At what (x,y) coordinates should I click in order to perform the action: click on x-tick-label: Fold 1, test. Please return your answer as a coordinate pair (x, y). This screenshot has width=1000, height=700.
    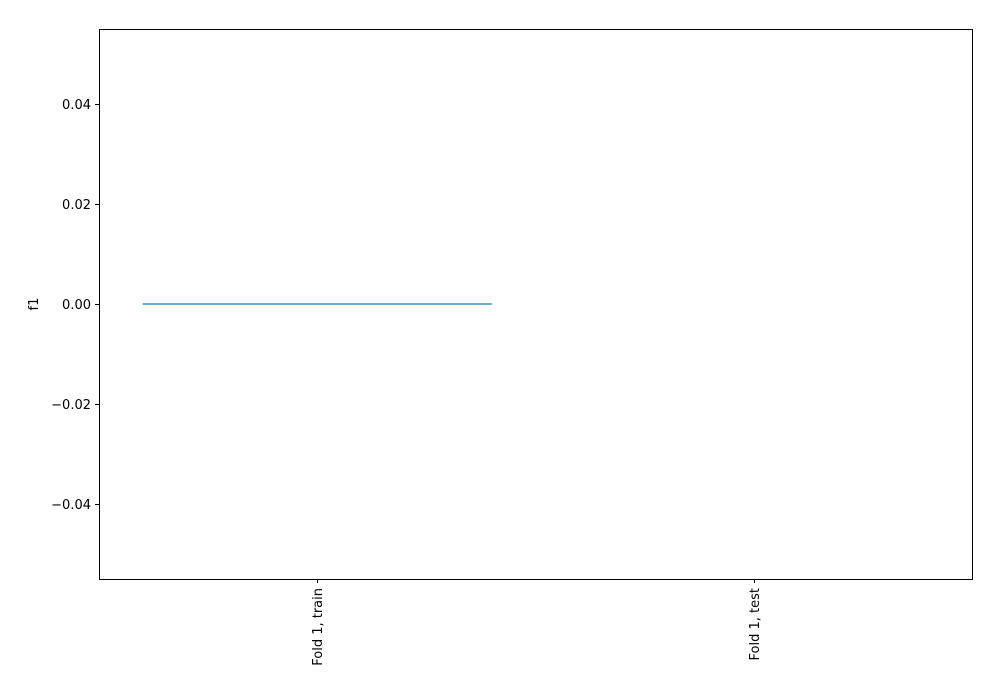
    Looking at the image, I should click on (755, 624).